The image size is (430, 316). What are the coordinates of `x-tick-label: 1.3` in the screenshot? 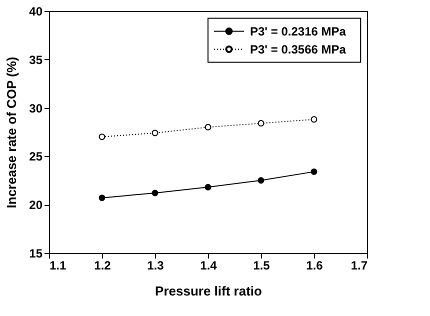 It's located at (155, 265).